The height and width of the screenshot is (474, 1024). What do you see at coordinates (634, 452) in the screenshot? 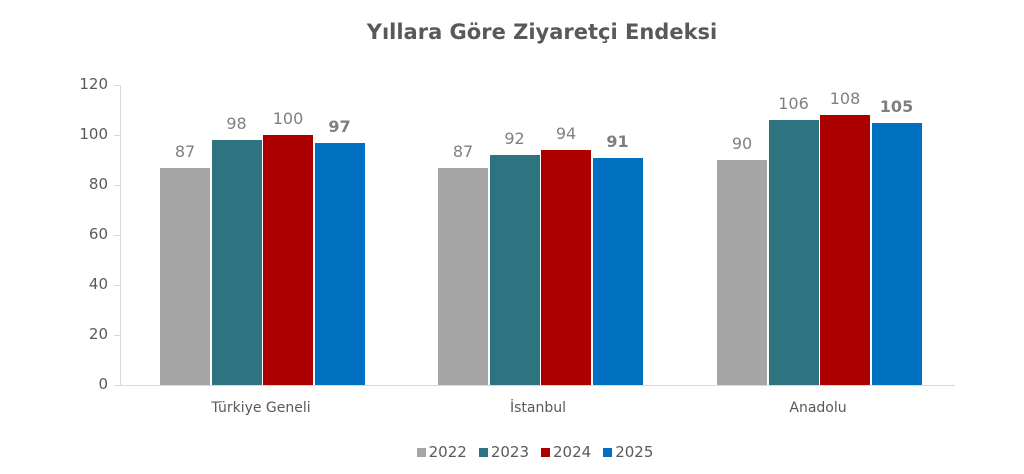
I see `legend-label: 2025` at bounding box center [634, 452].